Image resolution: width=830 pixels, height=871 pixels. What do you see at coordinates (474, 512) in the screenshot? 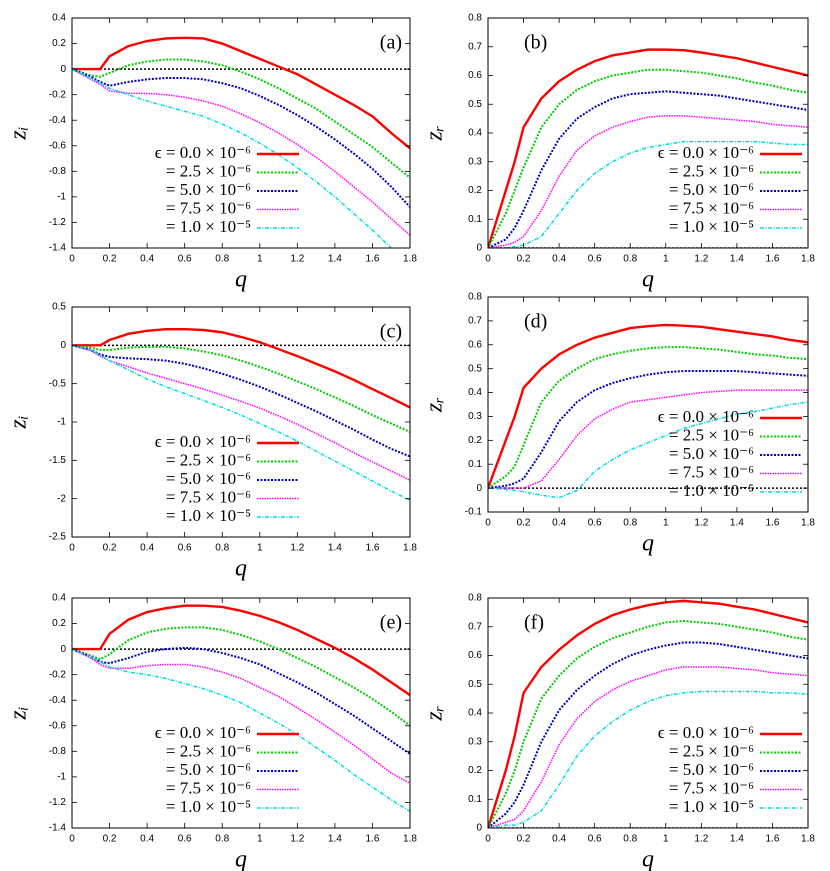
I see `y-tick-label: -0.1` at bounding box center [474, 512].